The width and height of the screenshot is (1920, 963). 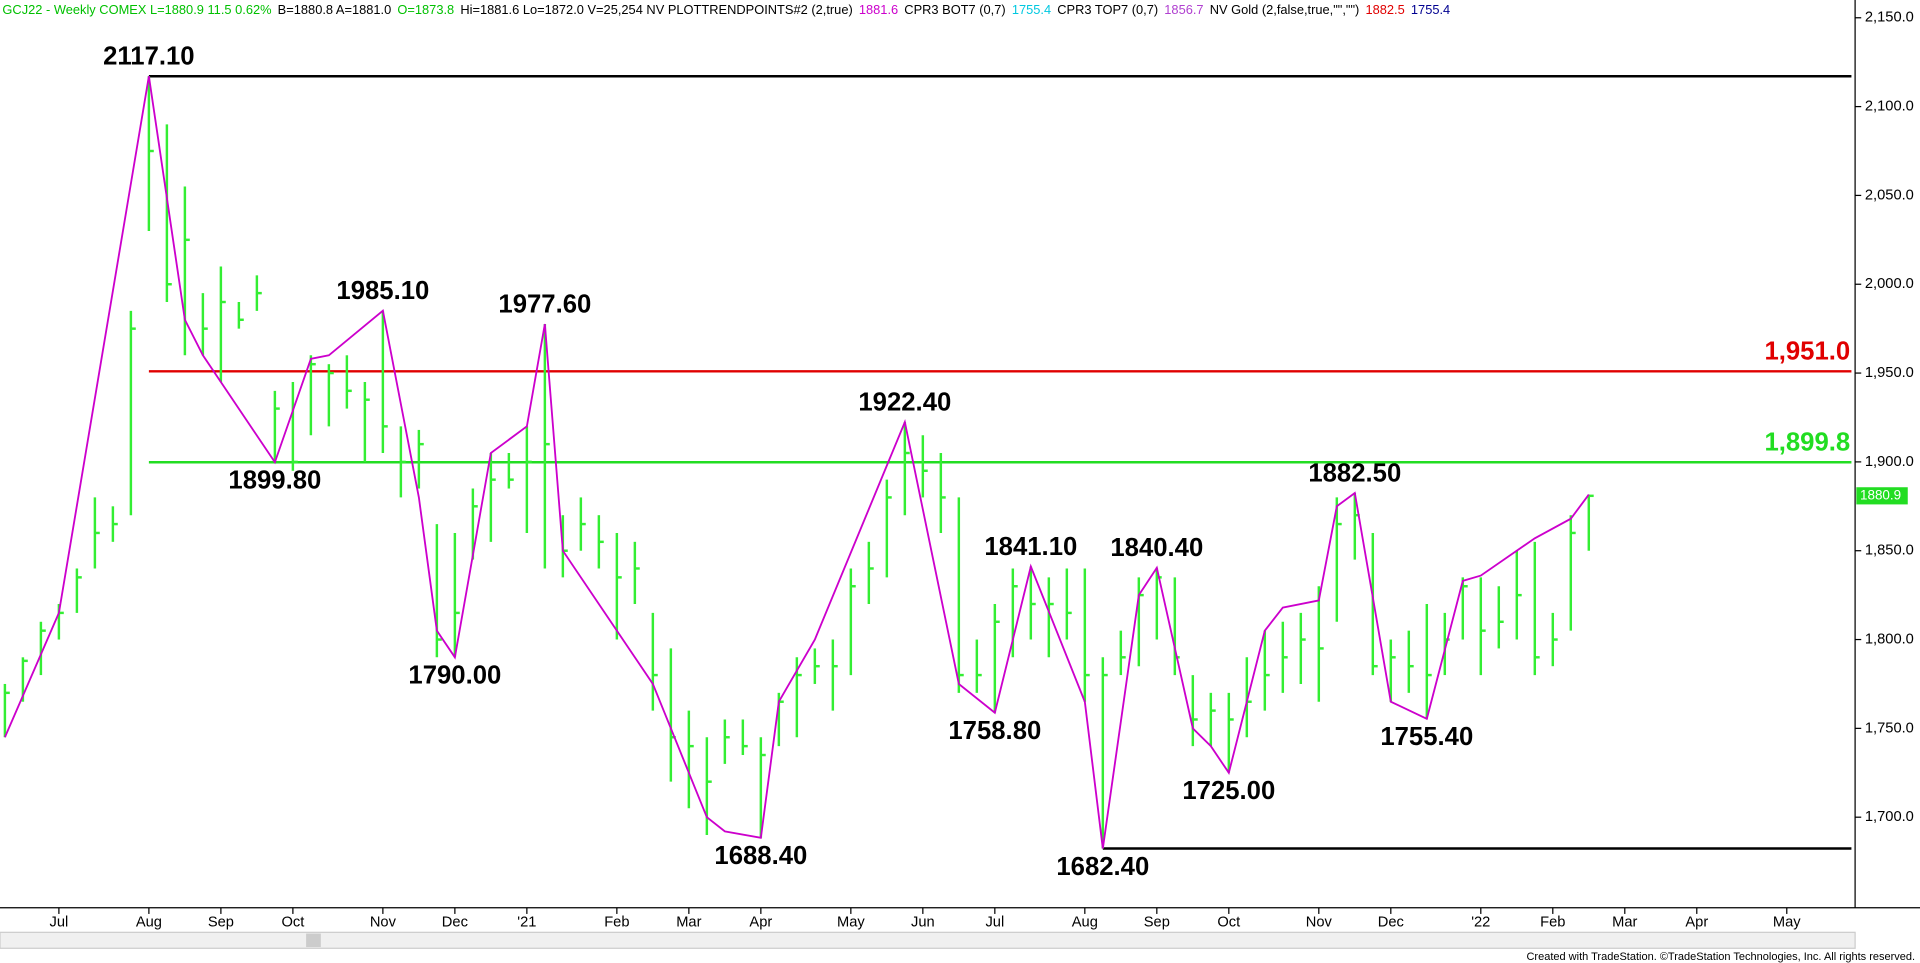 What do you see at coordinates (994, 731) in the screenshot?
I see `pivot-label: 1758.80` at bounding box center [994, 731].